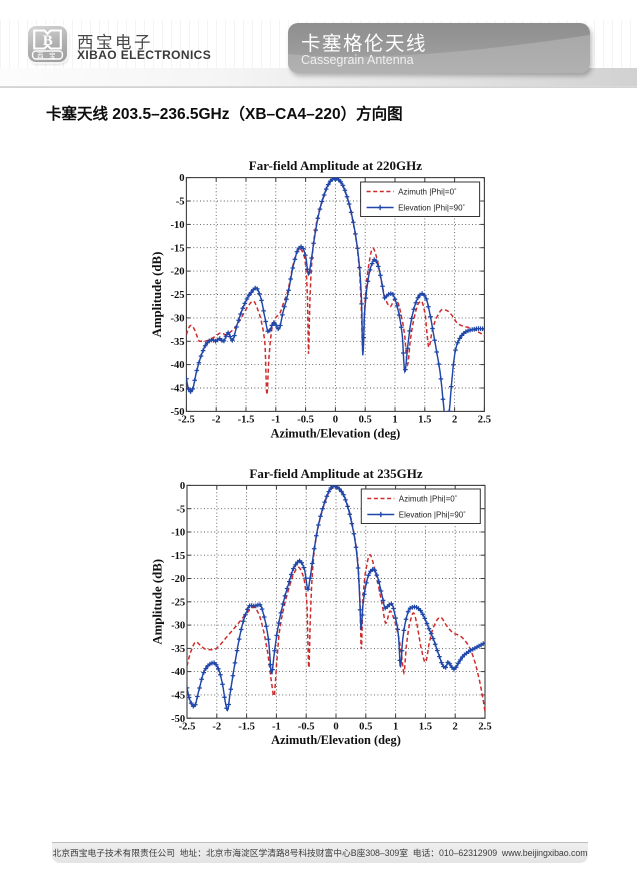 The width and height of the screenshot is (637, 887). I want to click on svg-text: Far-field Amplitude at 235GHz, so click(335, 473).